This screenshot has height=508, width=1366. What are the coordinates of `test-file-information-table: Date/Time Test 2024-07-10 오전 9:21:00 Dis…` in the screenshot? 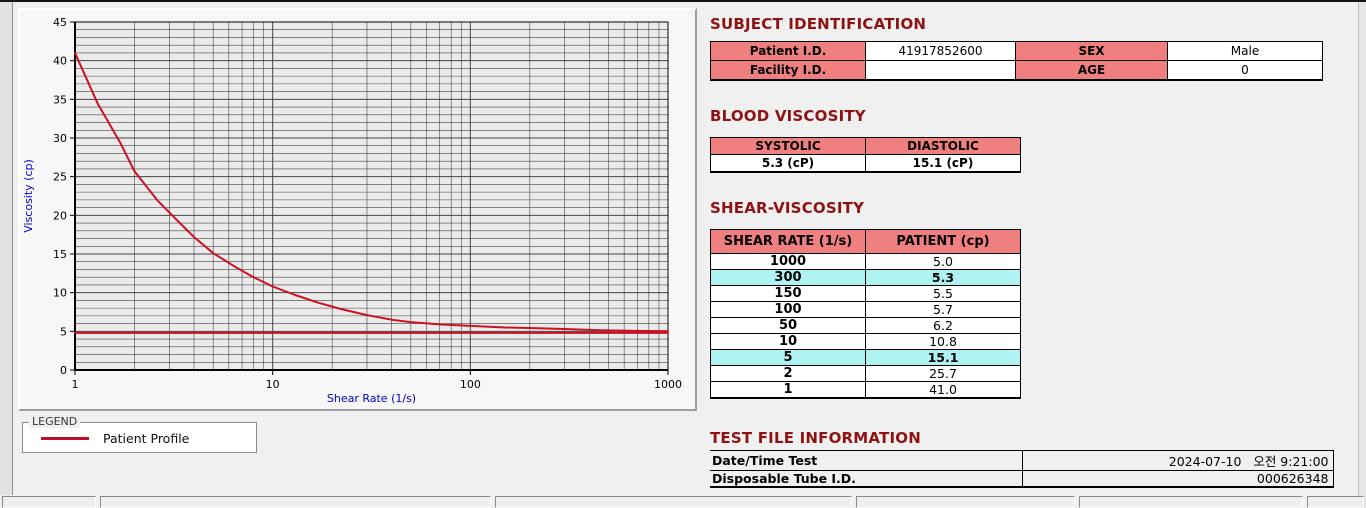 It's located at (1022, 469).